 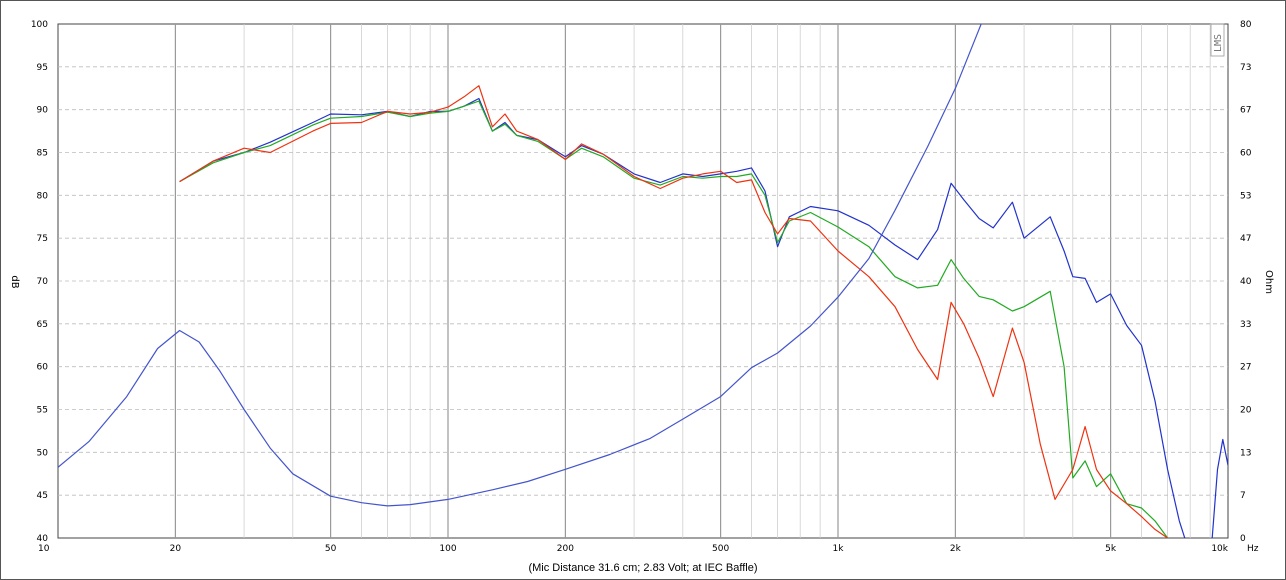 What do you see at coordinates (1253, 549) in the screenshot?
I see `x-unit-label: Hz` at bounding box center [1253, 549].